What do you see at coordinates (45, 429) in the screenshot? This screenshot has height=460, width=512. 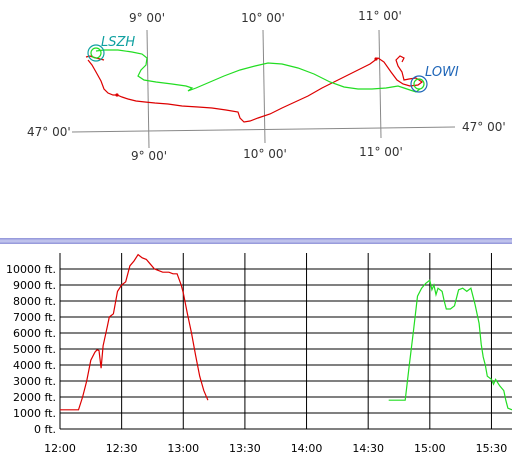 I see `y-tick-label: 0 ft.` at bounding box center [45, 429].